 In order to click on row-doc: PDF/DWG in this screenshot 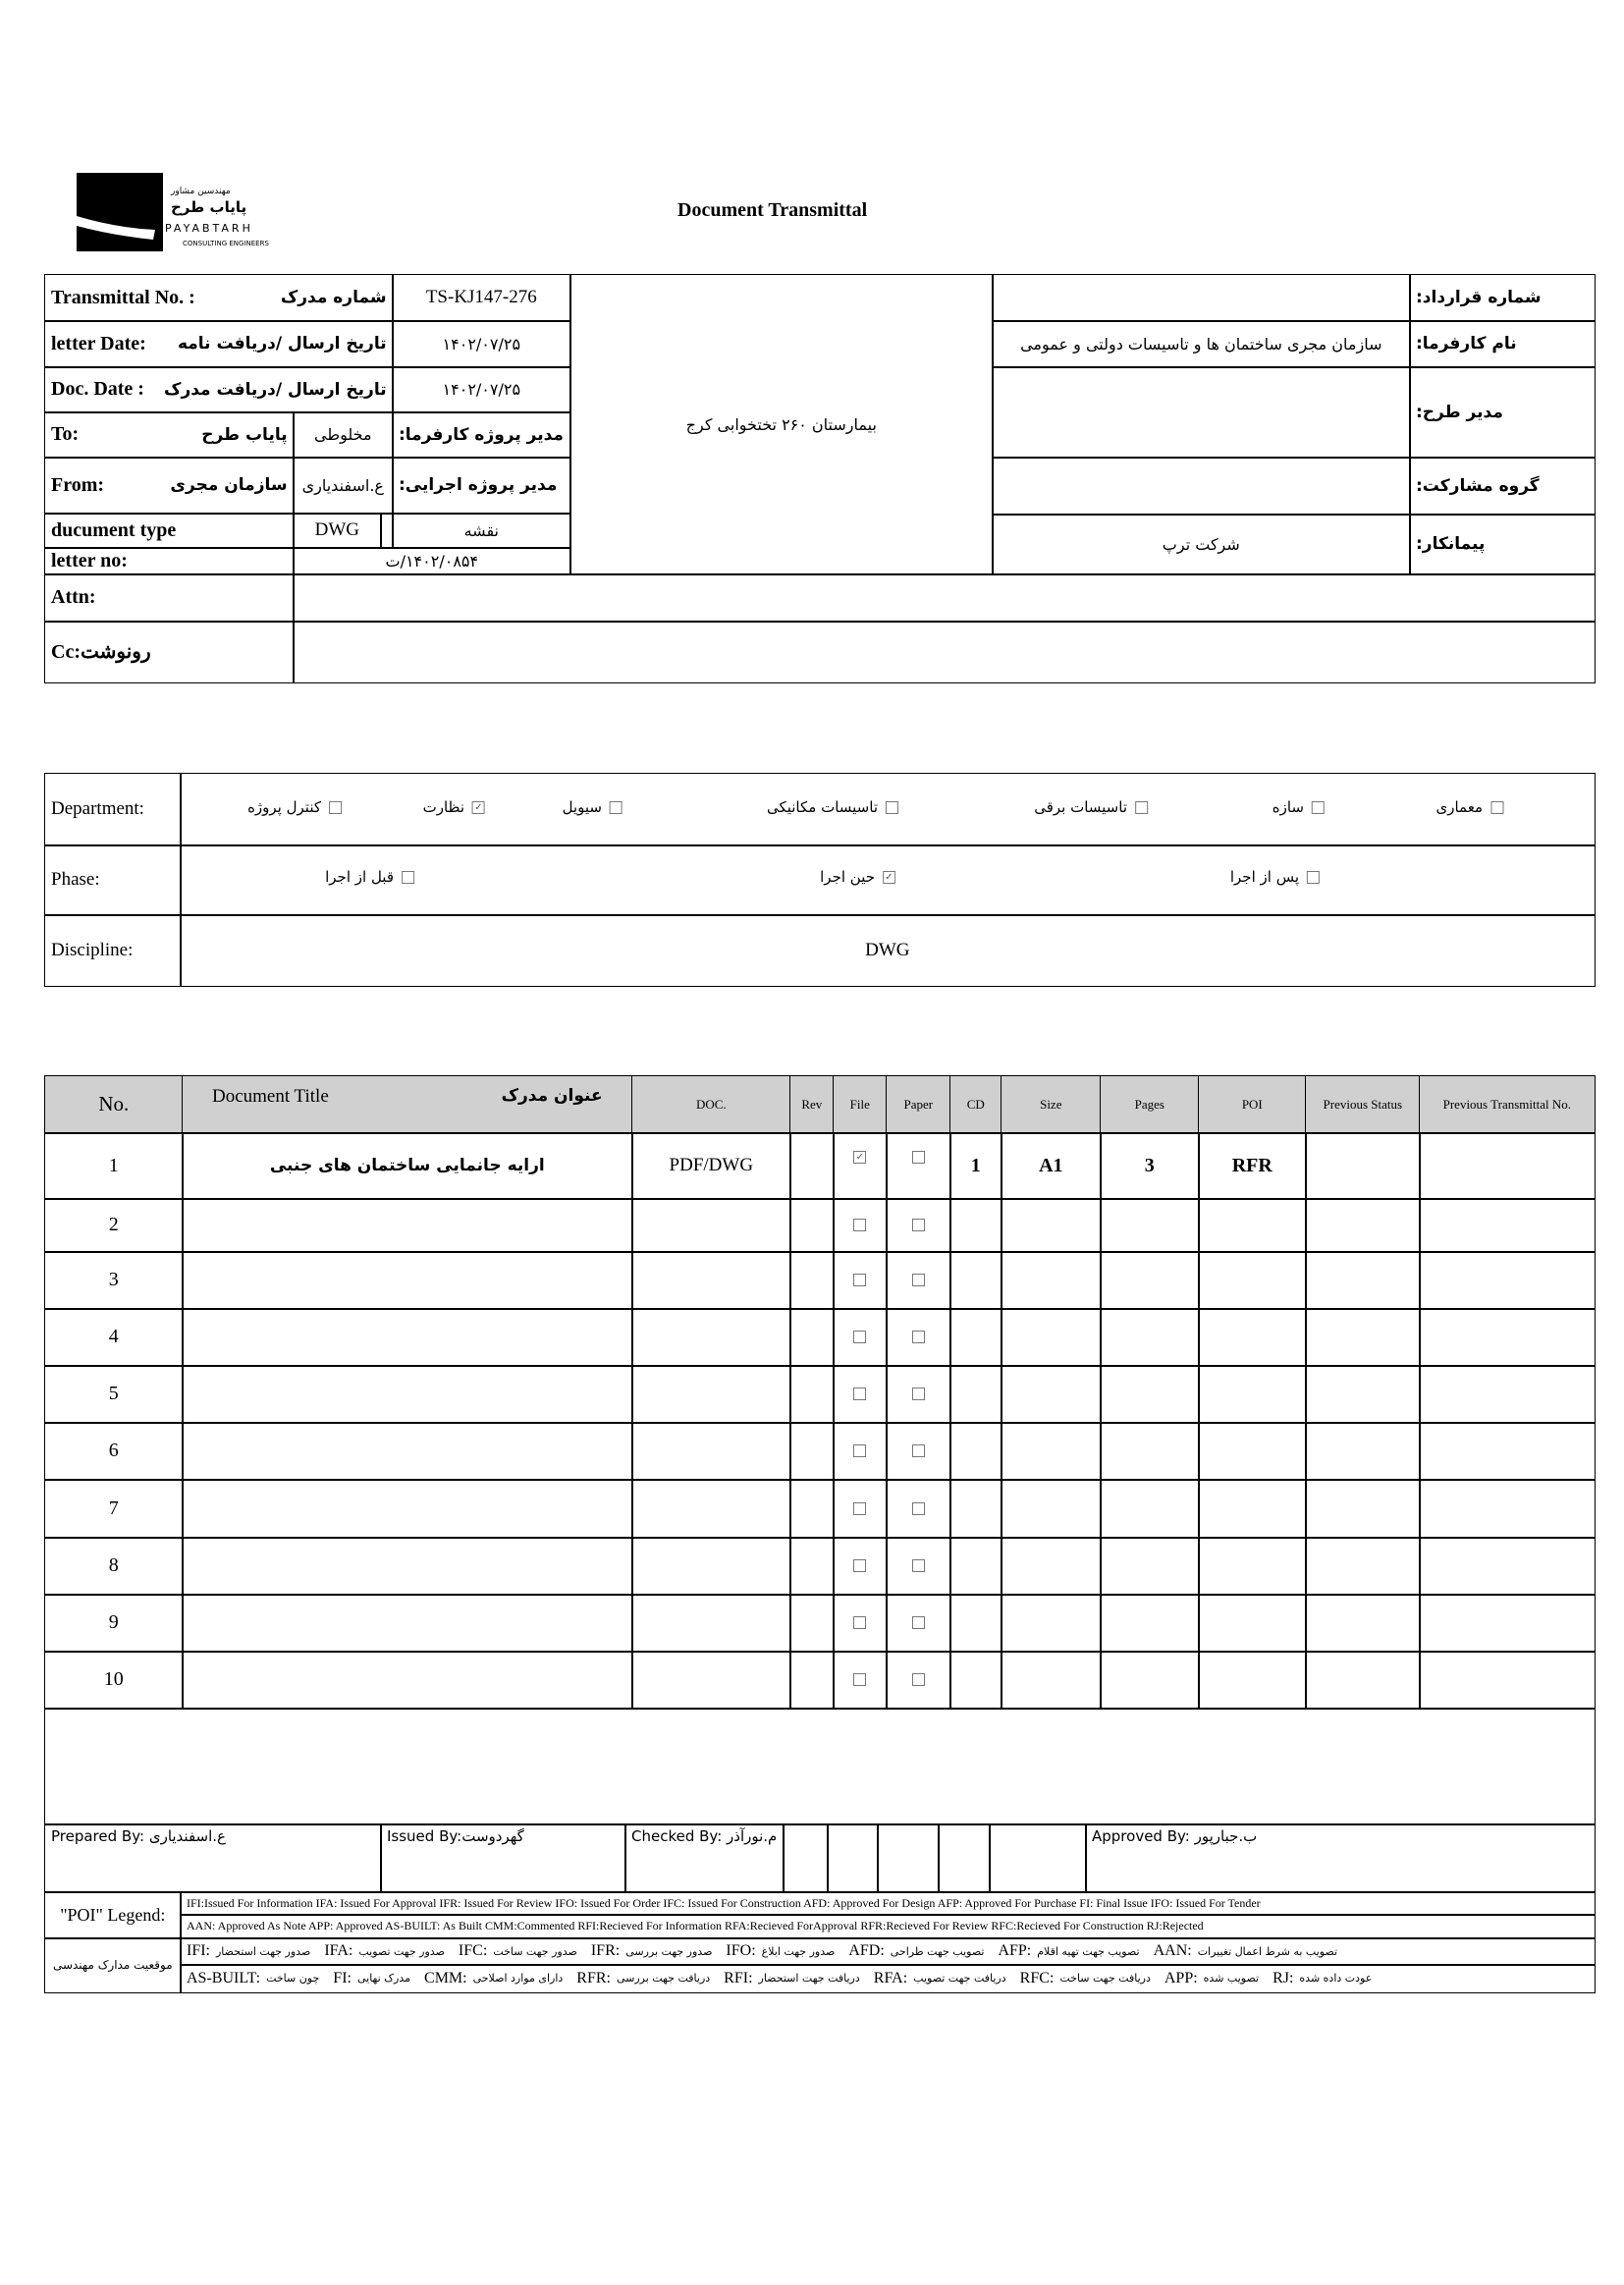, I will do `click(711, 1166)`.